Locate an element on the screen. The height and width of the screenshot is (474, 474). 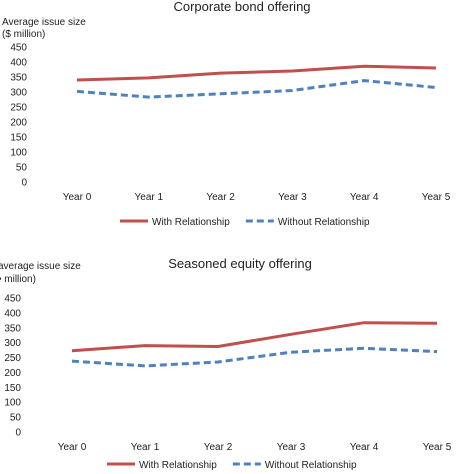
y-axis-label-line1: Average issue size is located at coordinates (44, 22).